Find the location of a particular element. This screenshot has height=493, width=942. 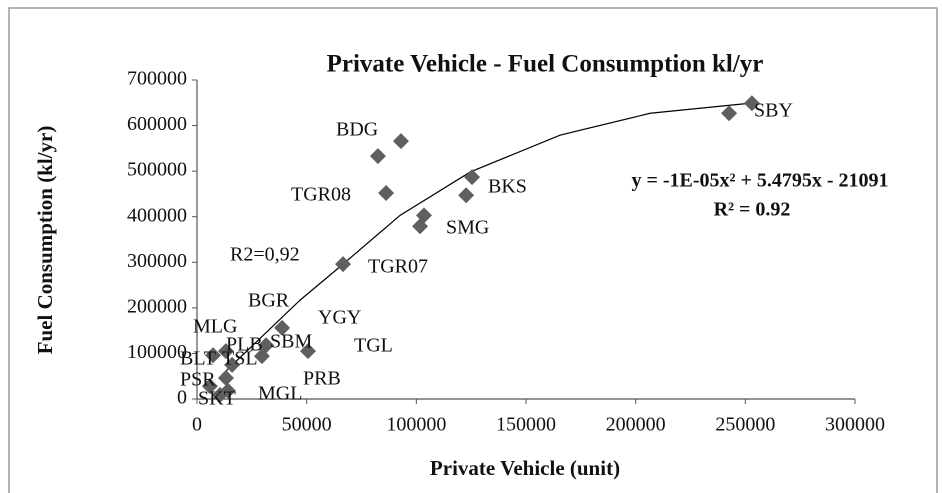

x-tick-label: 300000 is located at coordinates (855, 425).